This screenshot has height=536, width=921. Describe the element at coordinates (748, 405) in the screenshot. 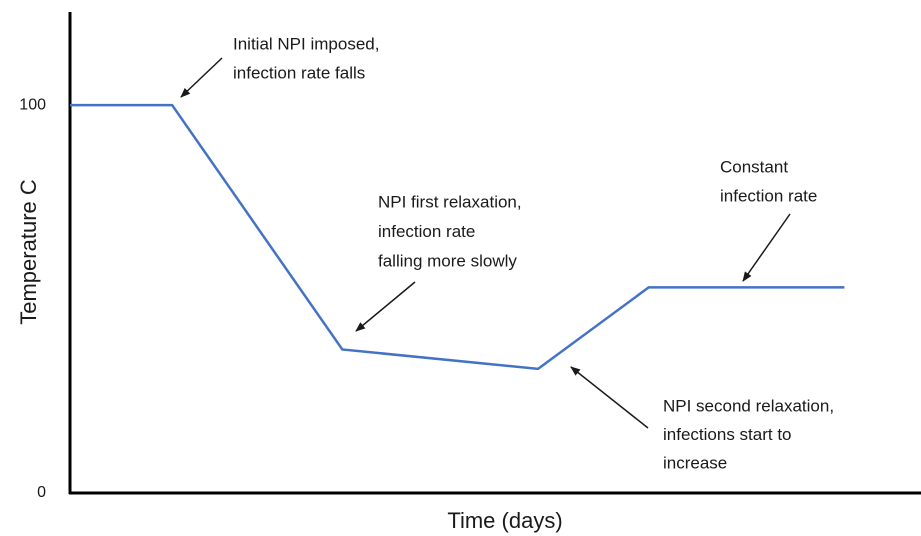

I see `annotation-text: NPI second relaxation,` at that location.